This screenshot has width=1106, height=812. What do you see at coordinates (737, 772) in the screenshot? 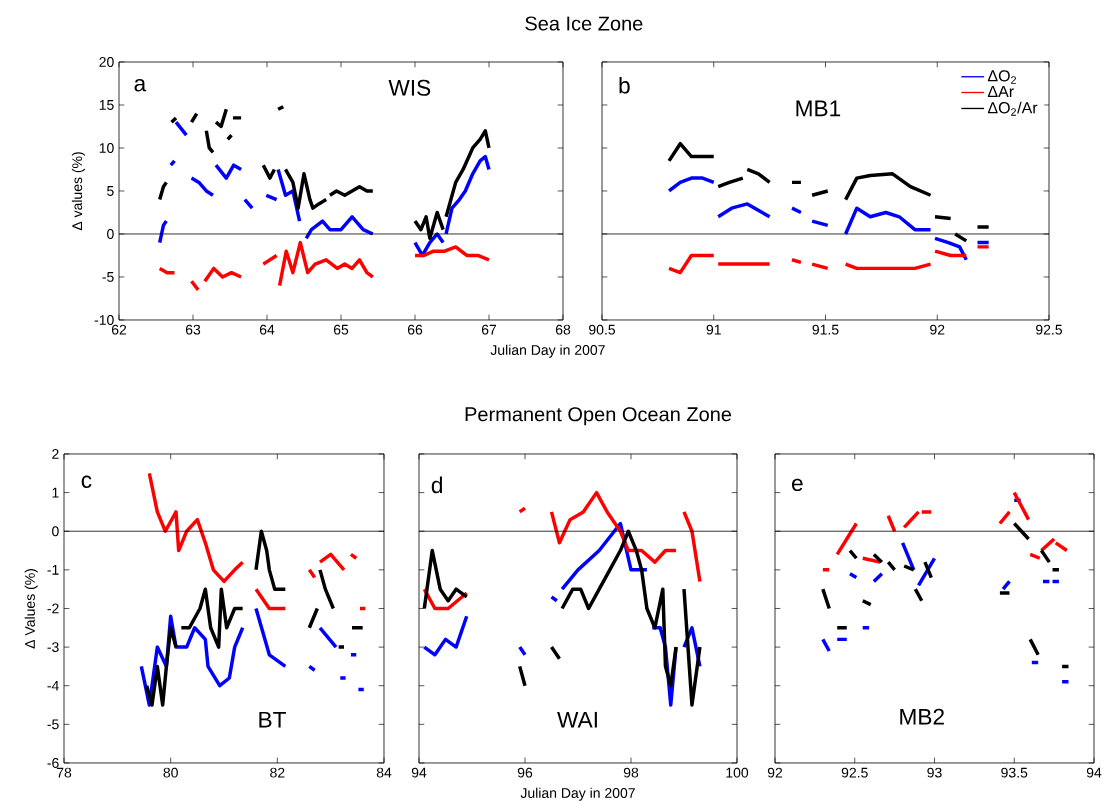
I see `x-tick-label: 100` at bounding box center [737, 772].